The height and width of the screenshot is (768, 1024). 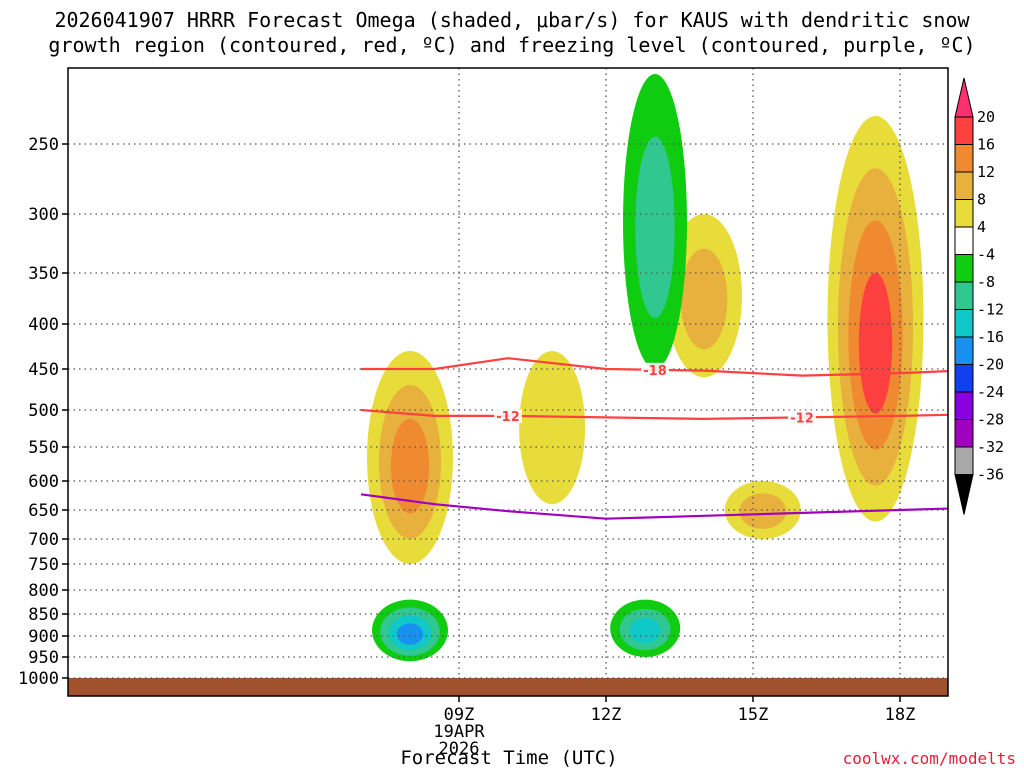 I want to click on y-tick-label: 300, so click(x=43, y=215).